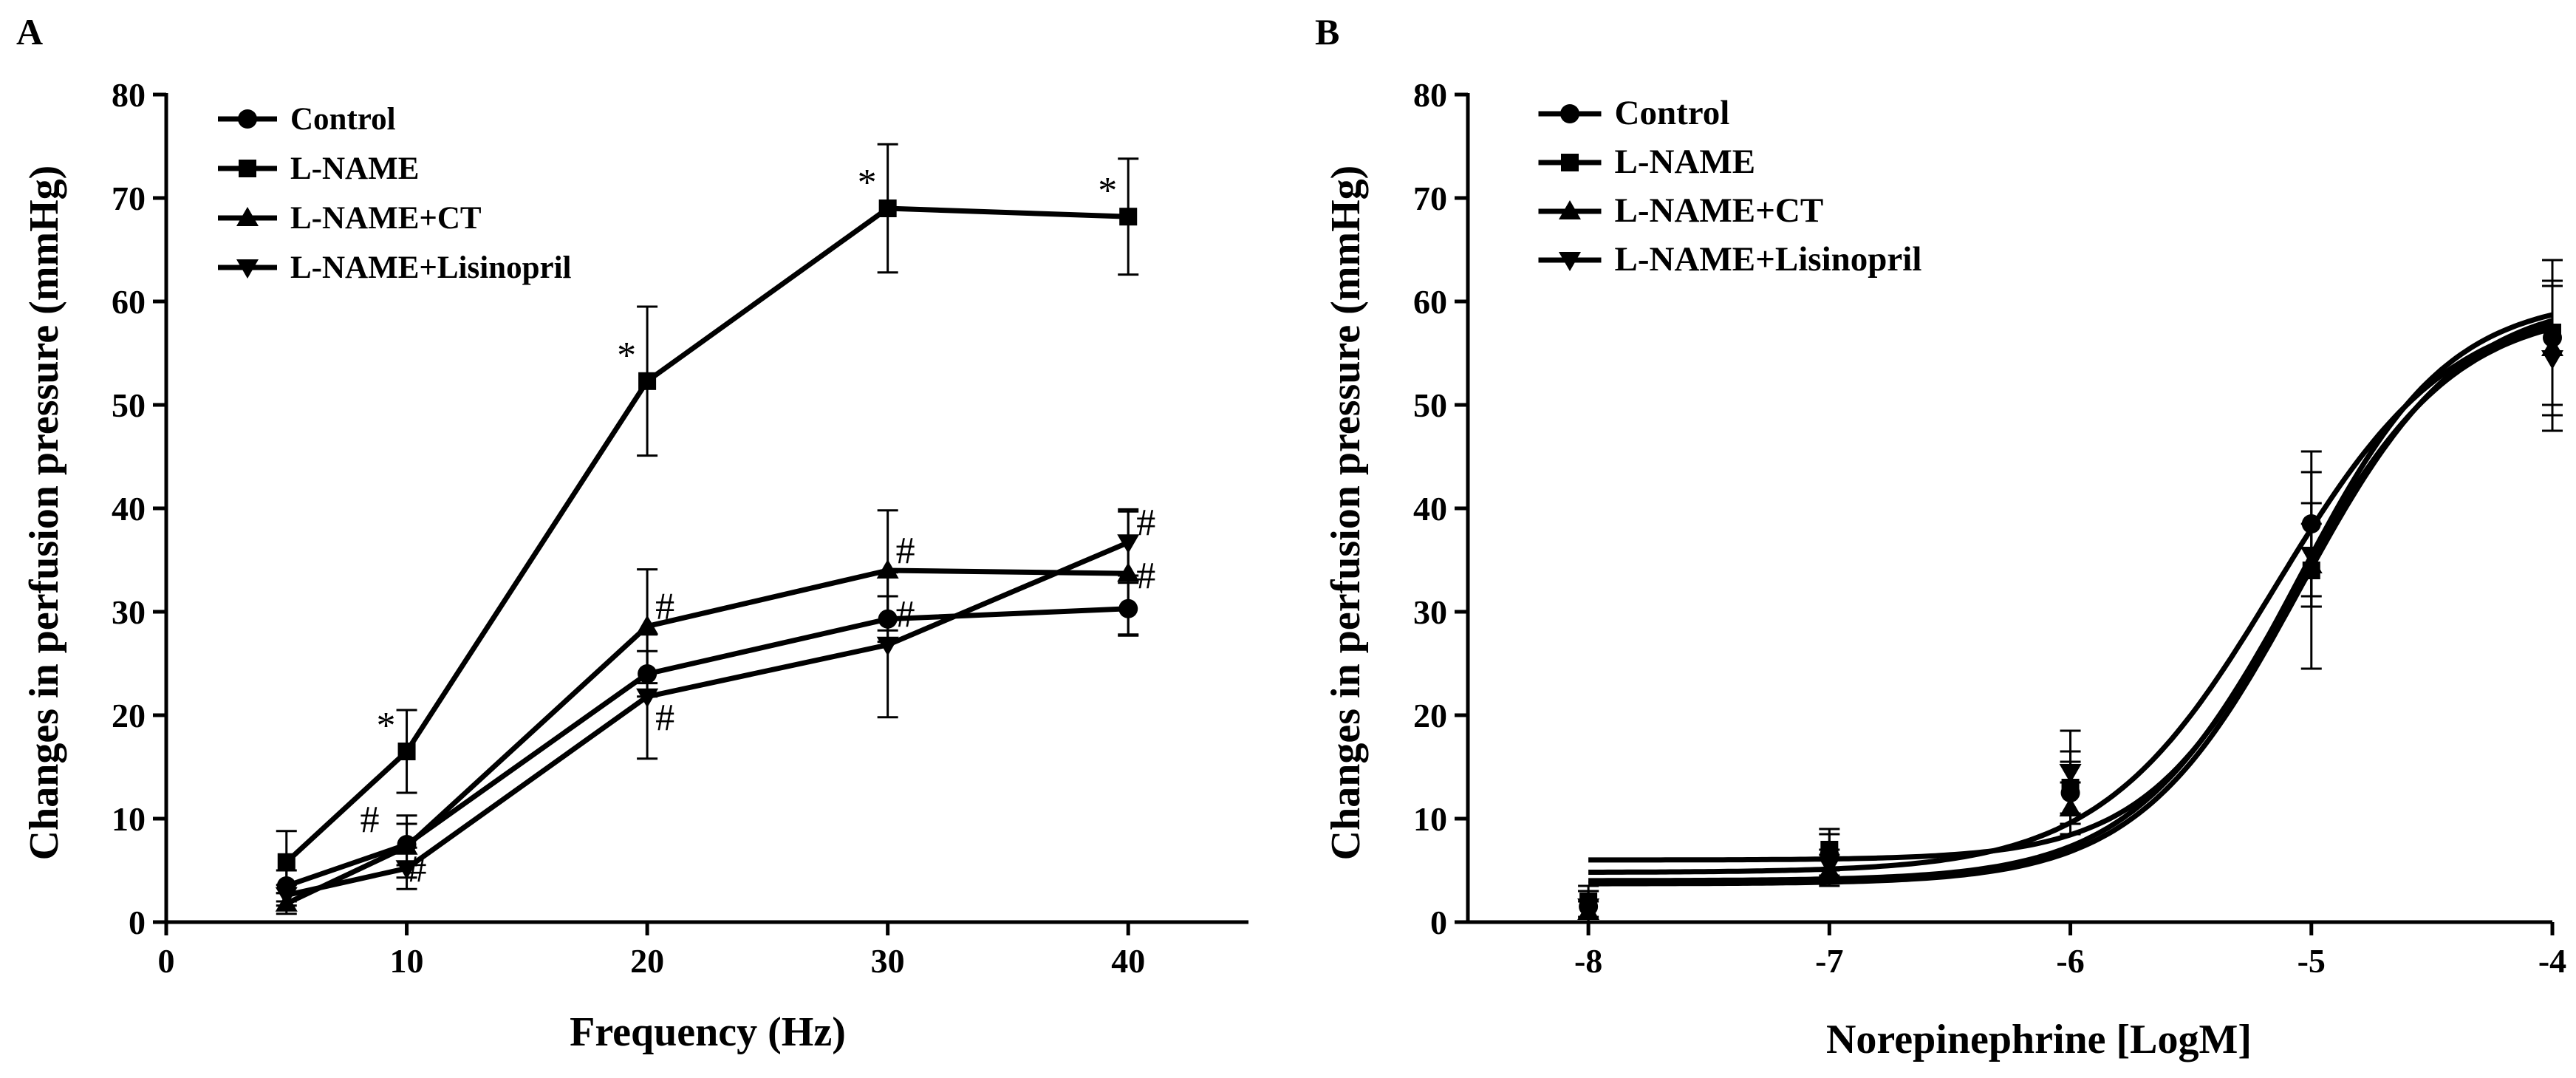 The height and width of the screenshot is (1078, 2576). What do you see at coordinates (2039, 1039) in the screenshot?
I see `panel-b-x-axis-label: Norepinephrine [LogM]` at bounding box center [2039, 1039].